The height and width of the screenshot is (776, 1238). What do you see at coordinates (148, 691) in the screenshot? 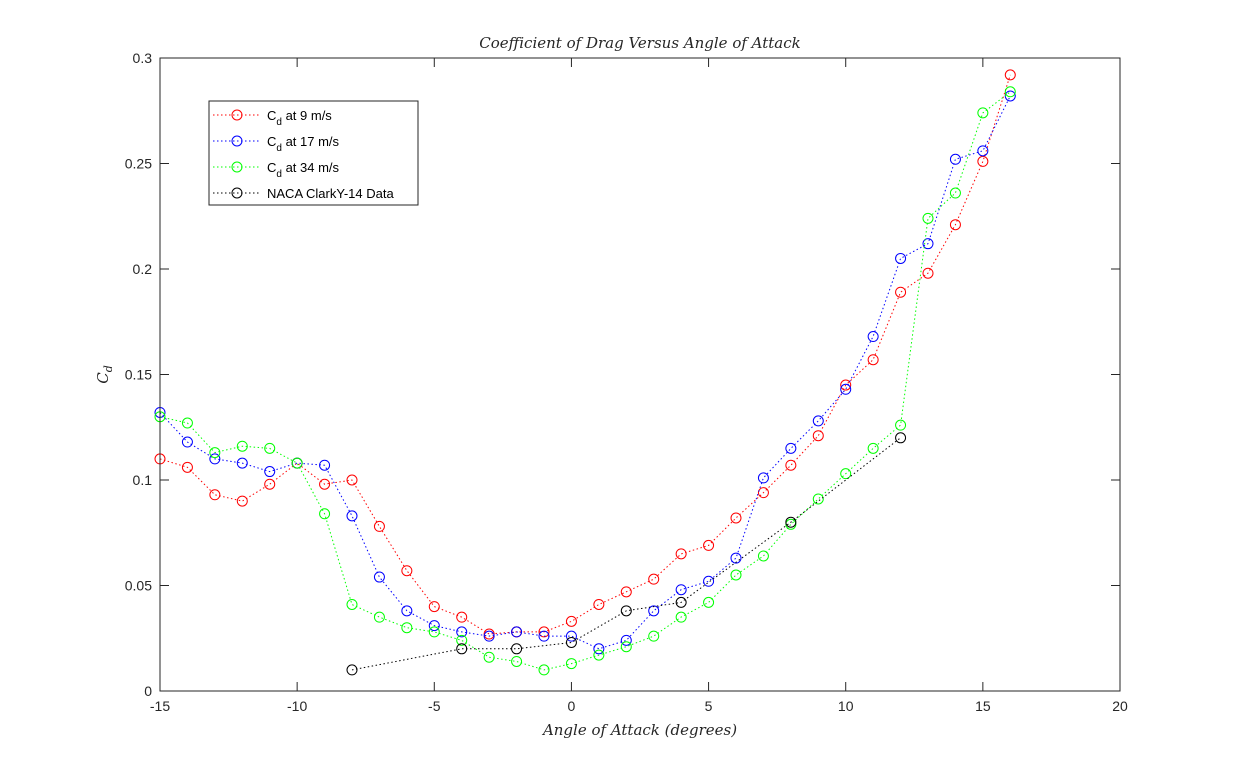
I see `y-tick-label: 0` at bounding box center [148, 691].